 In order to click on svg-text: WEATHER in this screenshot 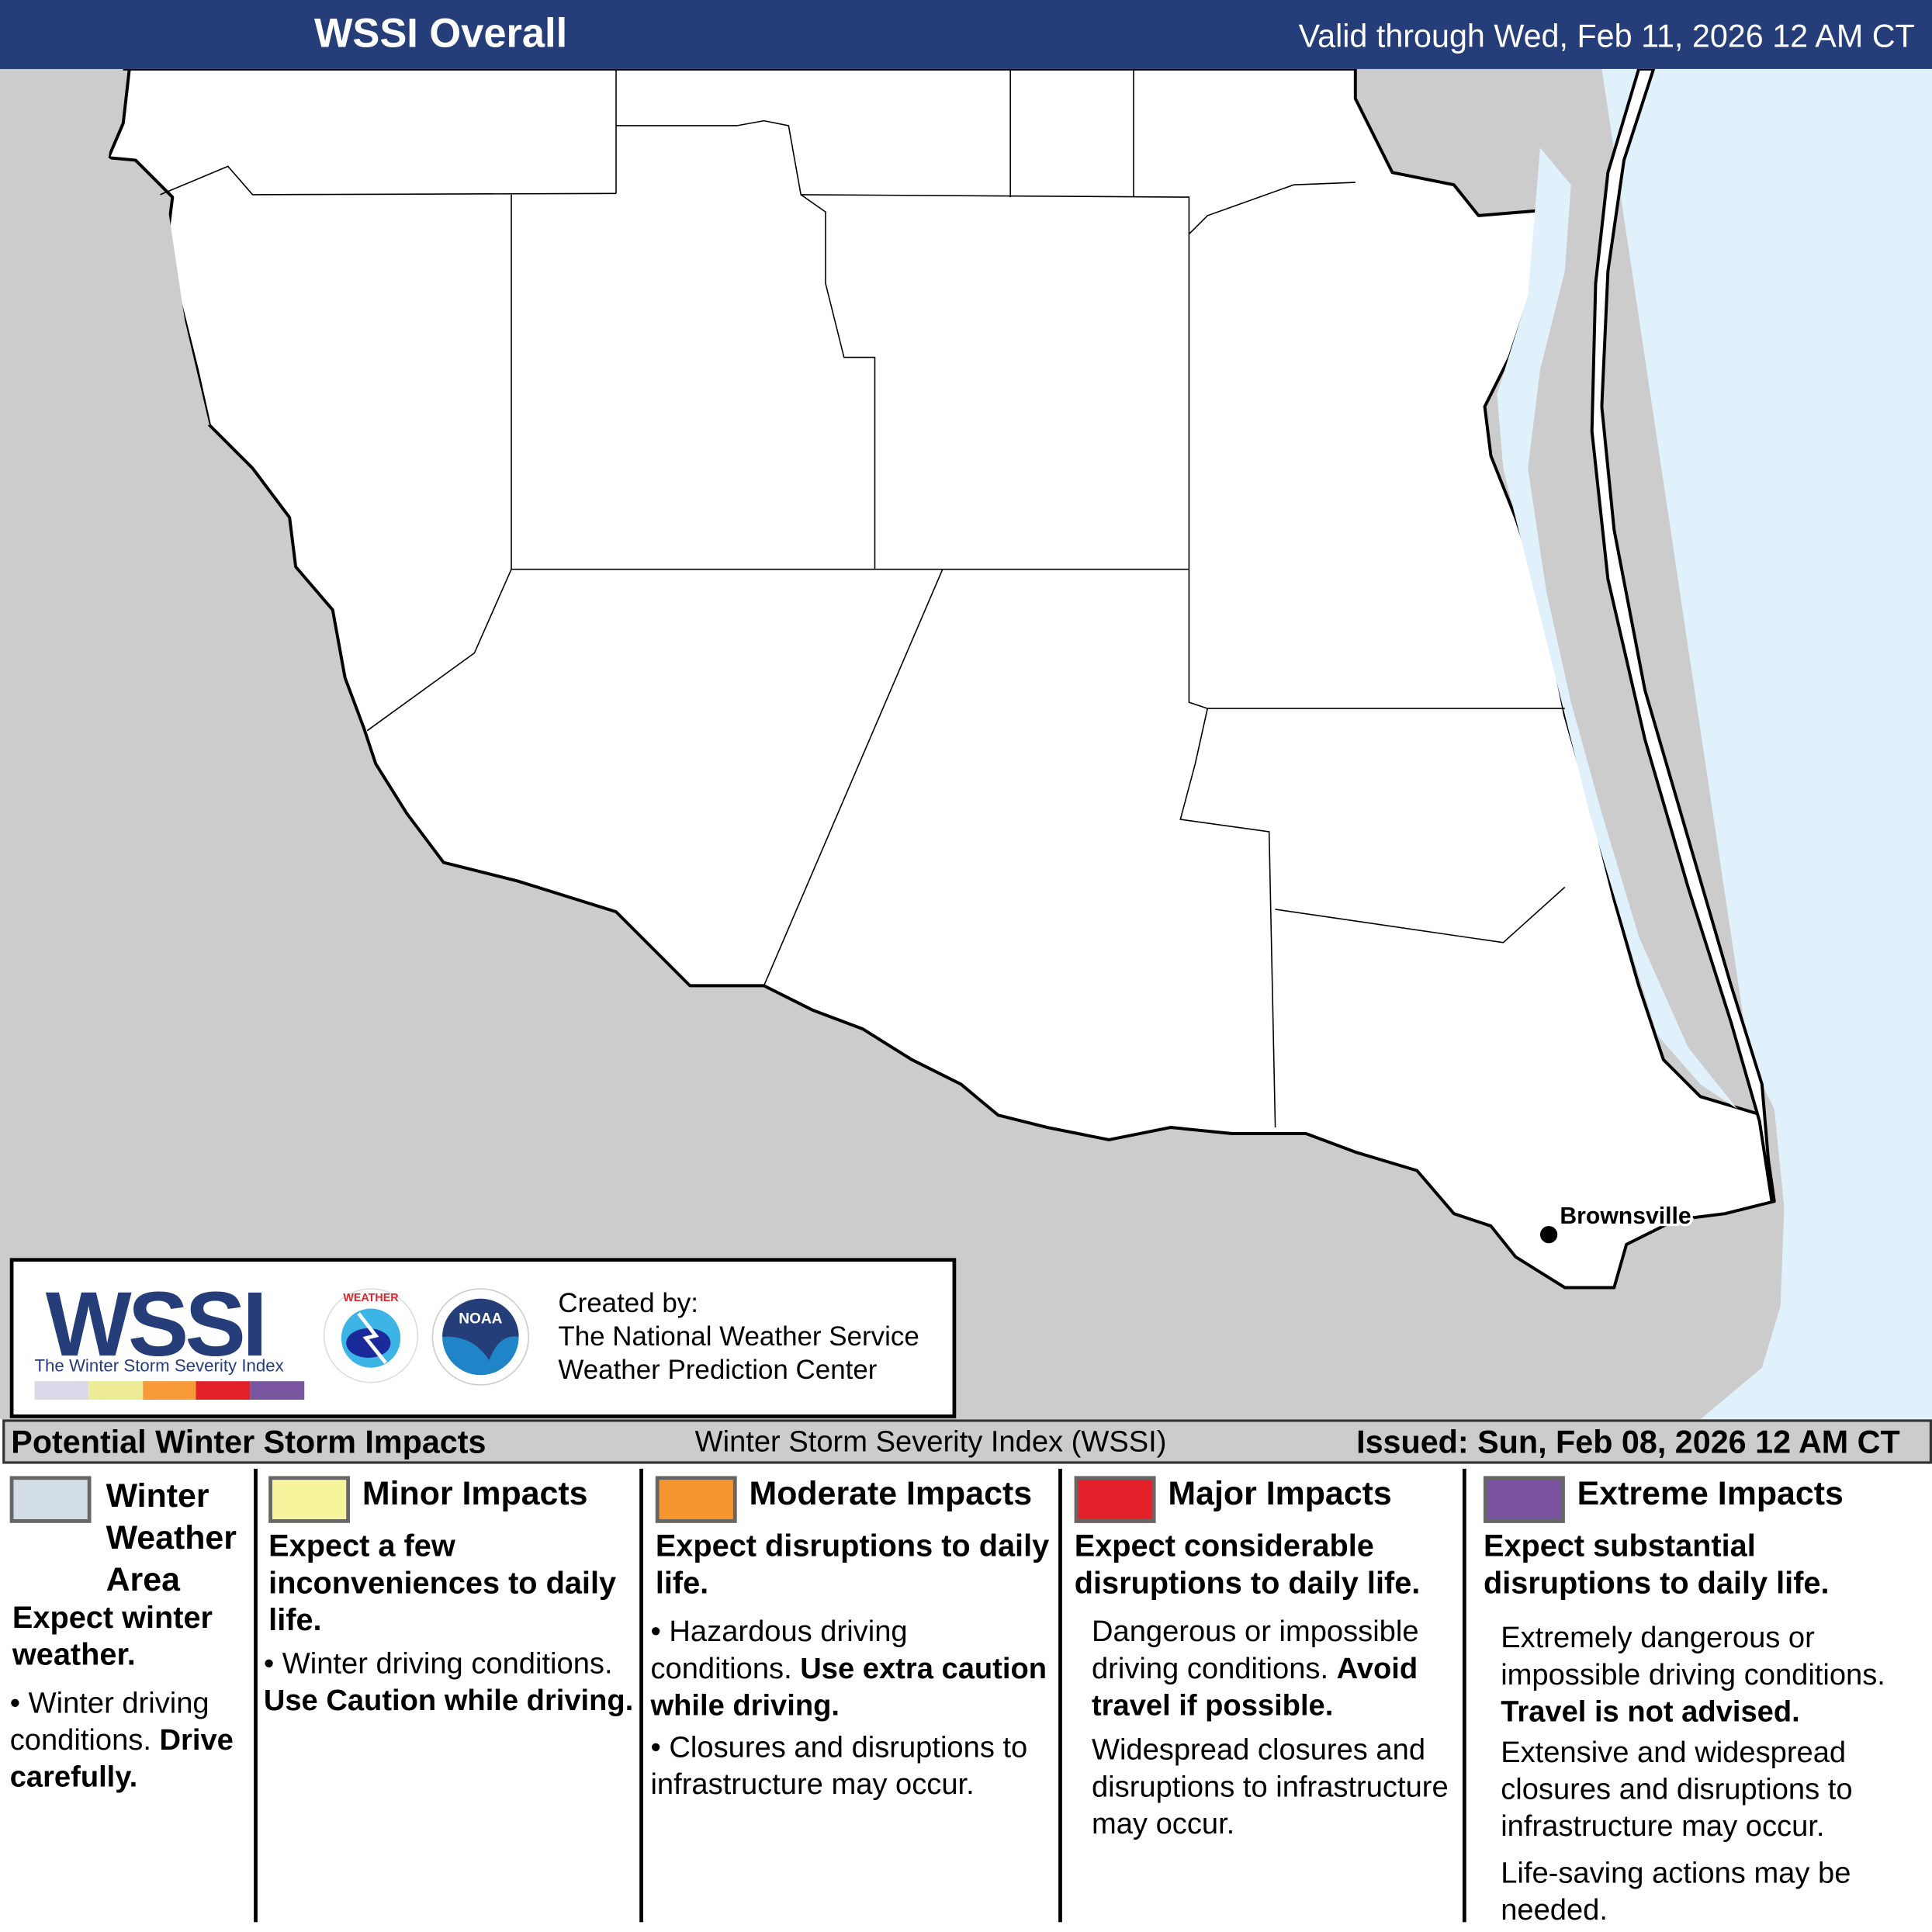, I will do `click(371, 1298)`.